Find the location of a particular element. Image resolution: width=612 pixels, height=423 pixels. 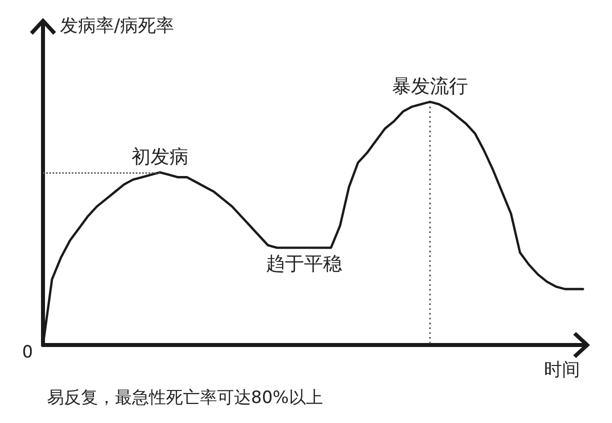

annotation: 初发病 is located at coordinates (160, 157).